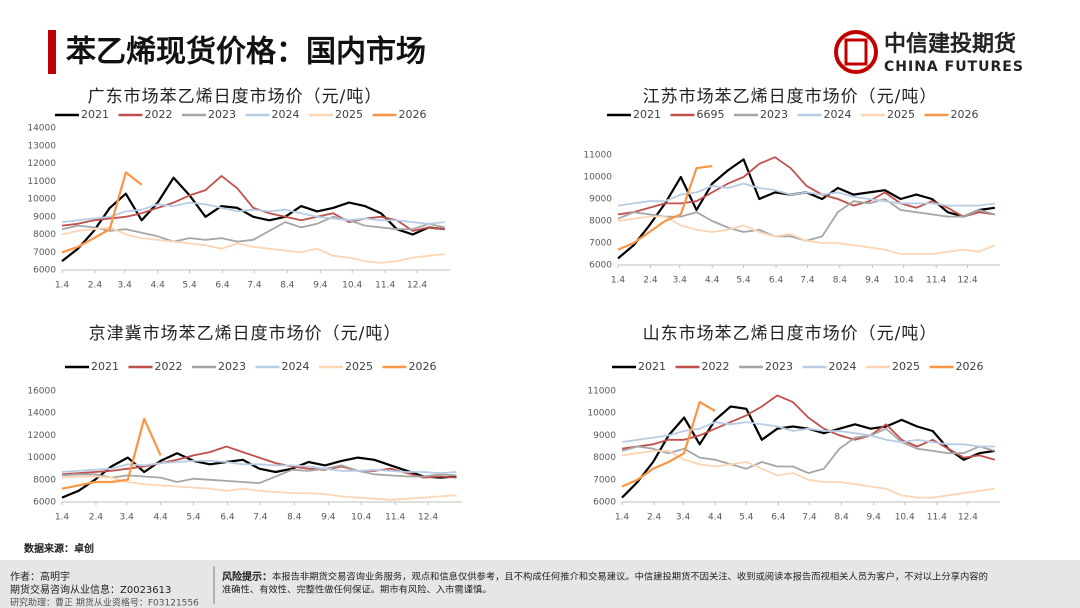  I want to click on logo: 中信建投期货 CHINA FUTURES, so click(928, 52).